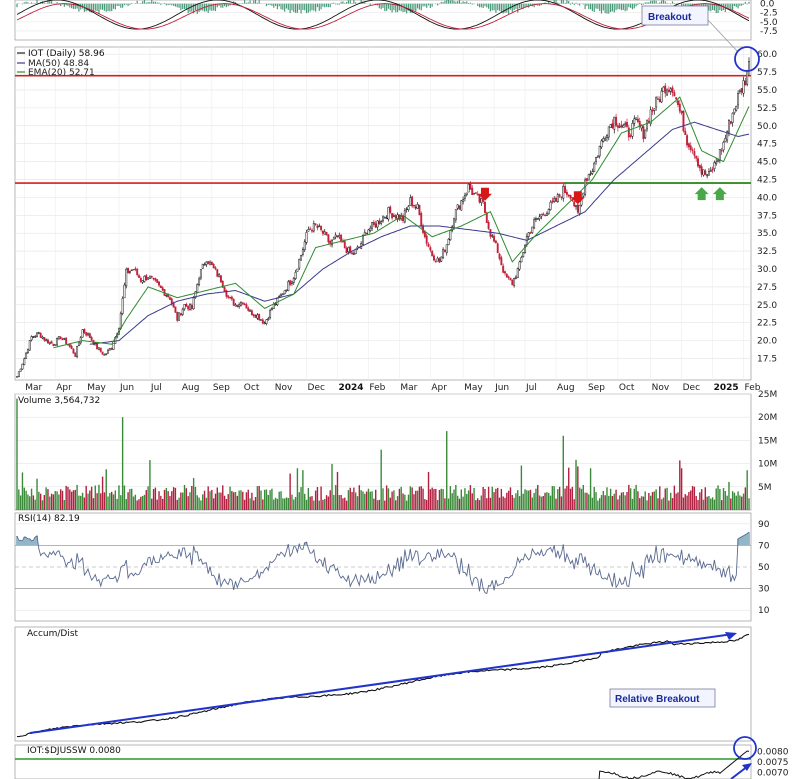 This screenshot has height=779, width=800. Describe the element at coordinates (383, 563) in the screenshot. I see `rsi-line` at that location.